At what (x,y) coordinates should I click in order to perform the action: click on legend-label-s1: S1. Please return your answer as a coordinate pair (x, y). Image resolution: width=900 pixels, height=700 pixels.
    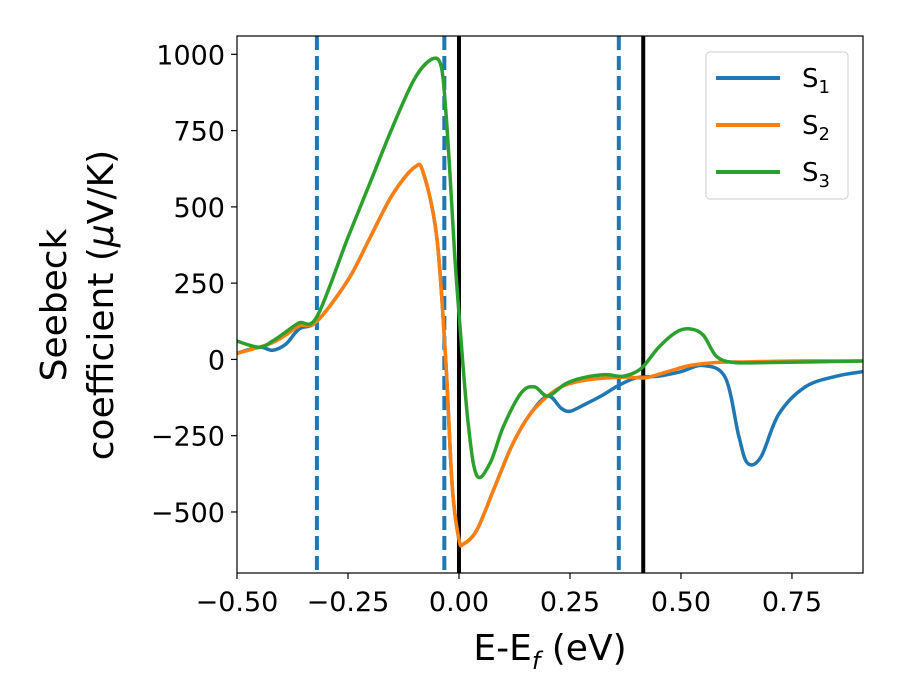
    Looking at the image, I should click on (816, 81).